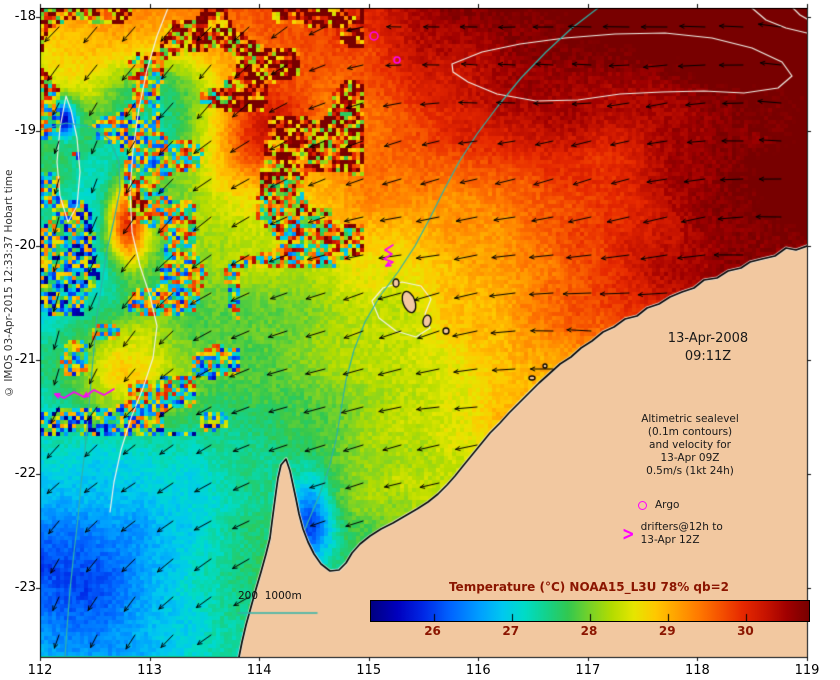 The width and height of the screenshot is (840, 680). What do you see at coordinates (708, 356) in the screenshot?
I see `time-label: 09:11Z` at bounding box center [708, 356].